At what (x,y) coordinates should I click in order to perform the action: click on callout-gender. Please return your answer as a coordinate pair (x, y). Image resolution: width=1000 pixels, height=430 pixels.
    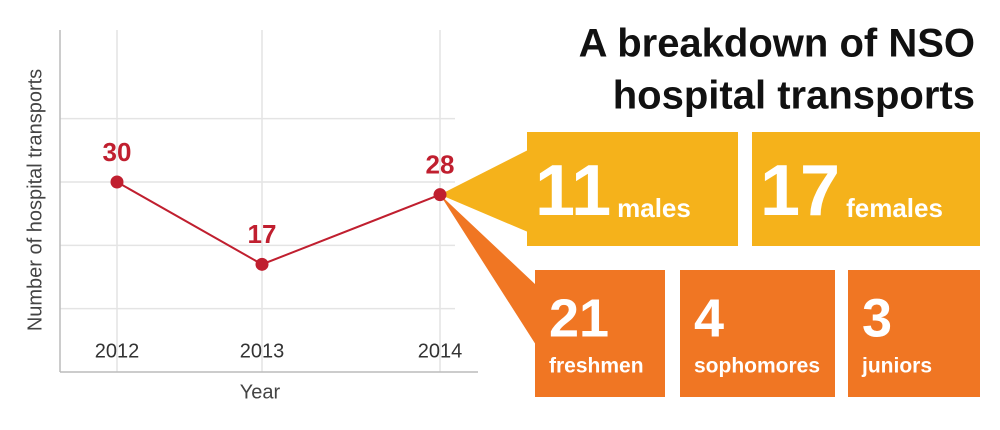
    Looking at the image, I should click on (484, 191).